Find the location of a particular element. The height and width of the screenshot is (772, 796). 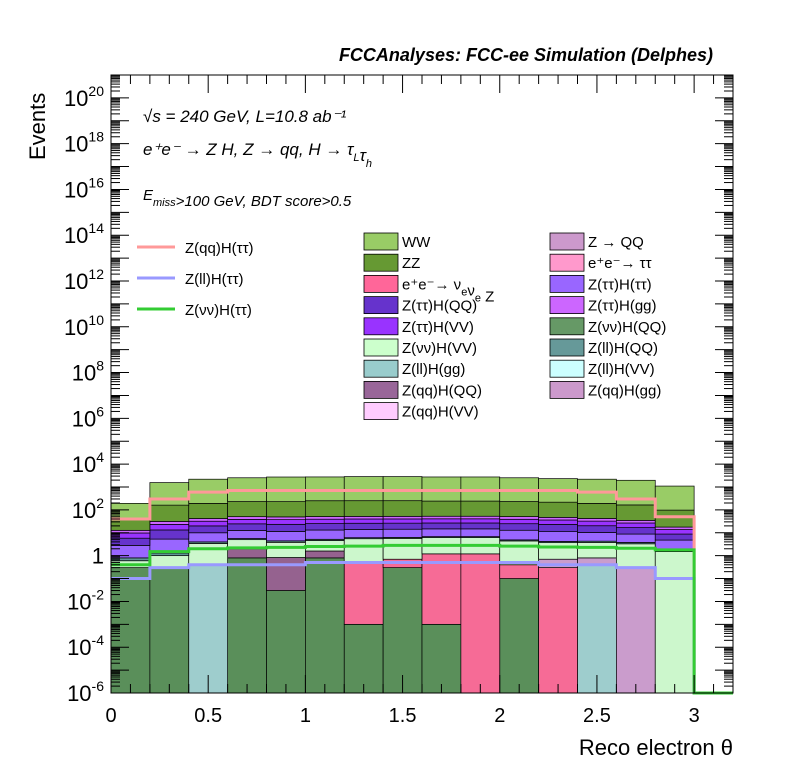

legend-entry: Z(ττ)H(ττ) is located at coordinates (600, 283).